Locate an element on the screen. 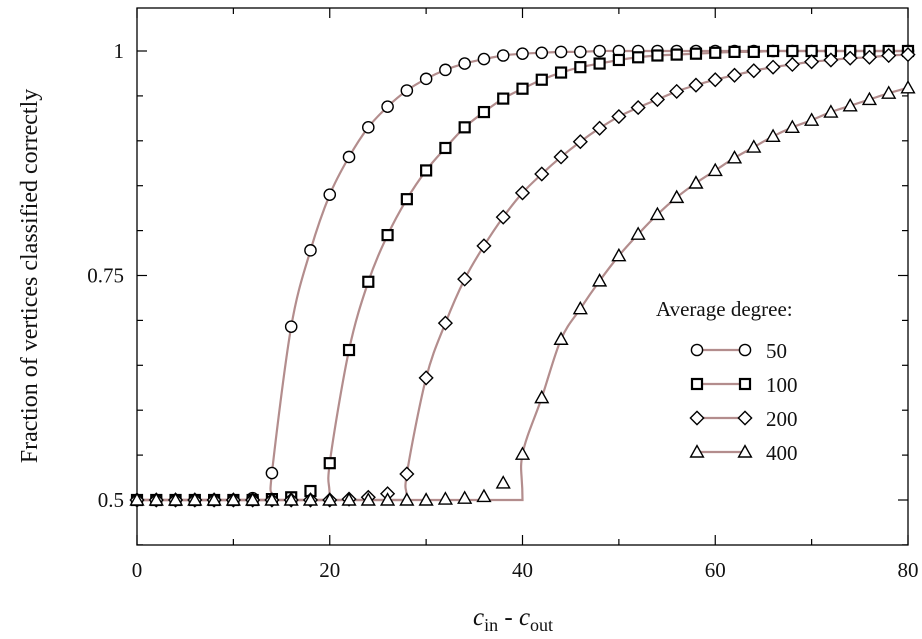  legend-marker-200-right is located at coordinates (745, 418).